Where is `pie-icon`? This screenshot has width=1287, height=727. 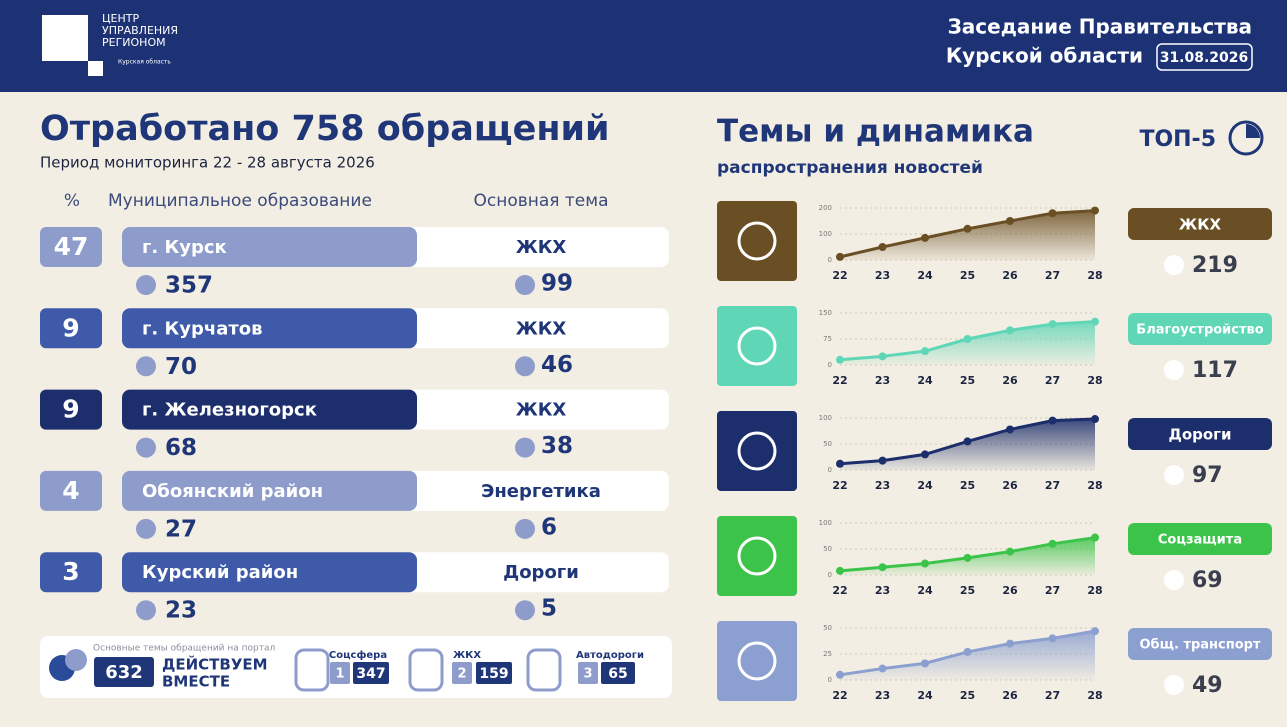
pie-icon is located at coordinates (1253, 131).